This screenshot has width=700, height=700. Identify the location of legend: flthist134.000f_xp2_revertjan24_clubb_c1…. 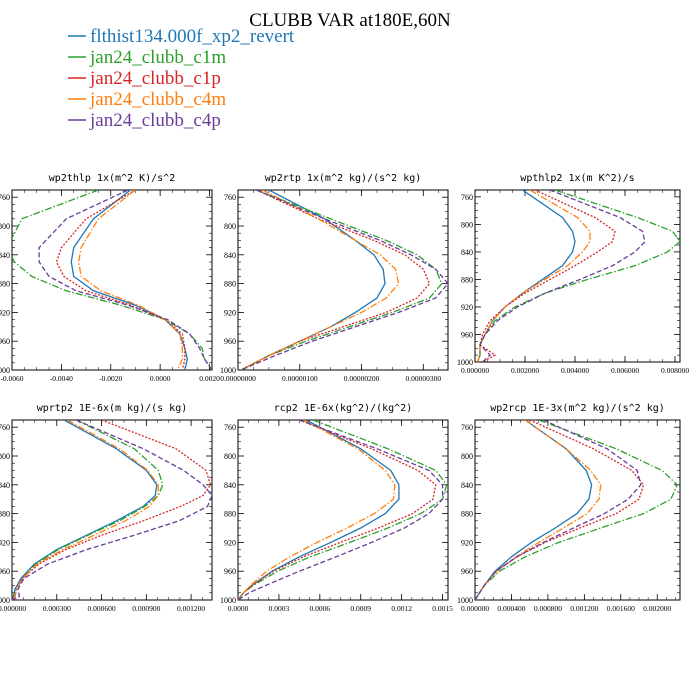
(181, 78).